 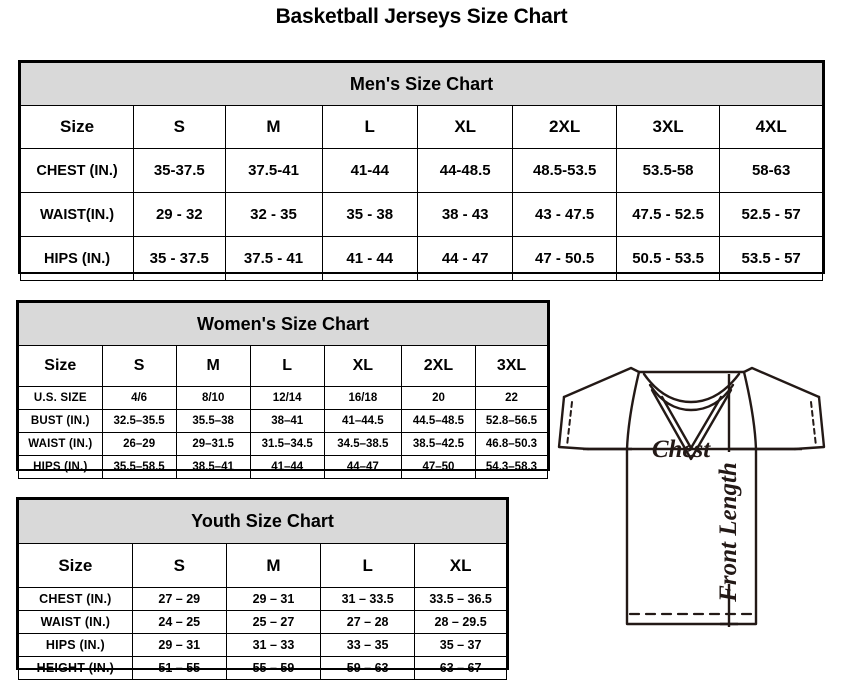 I want to click on table-cell: 31 – 33, so click(x=273, y=645).